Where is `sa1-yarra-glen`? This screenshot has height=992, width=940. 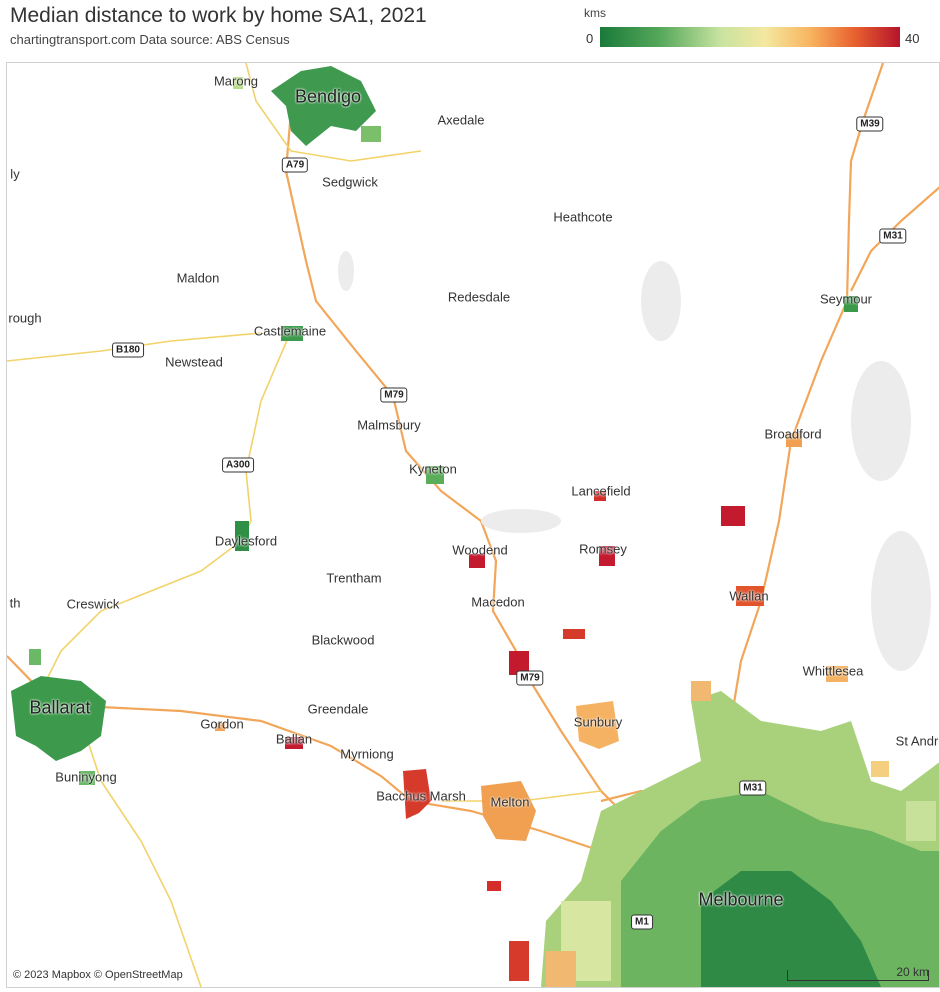
sa1-yarra-glen is located at coordinates (921, 821).